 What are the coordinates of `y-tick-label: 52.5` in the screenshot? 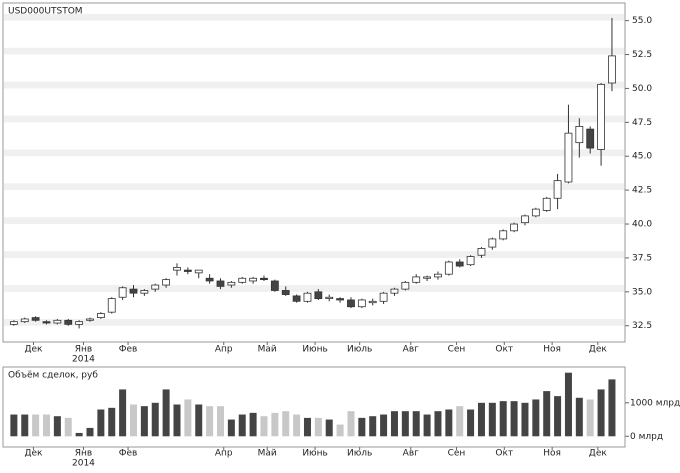 It's located at (642, 55).